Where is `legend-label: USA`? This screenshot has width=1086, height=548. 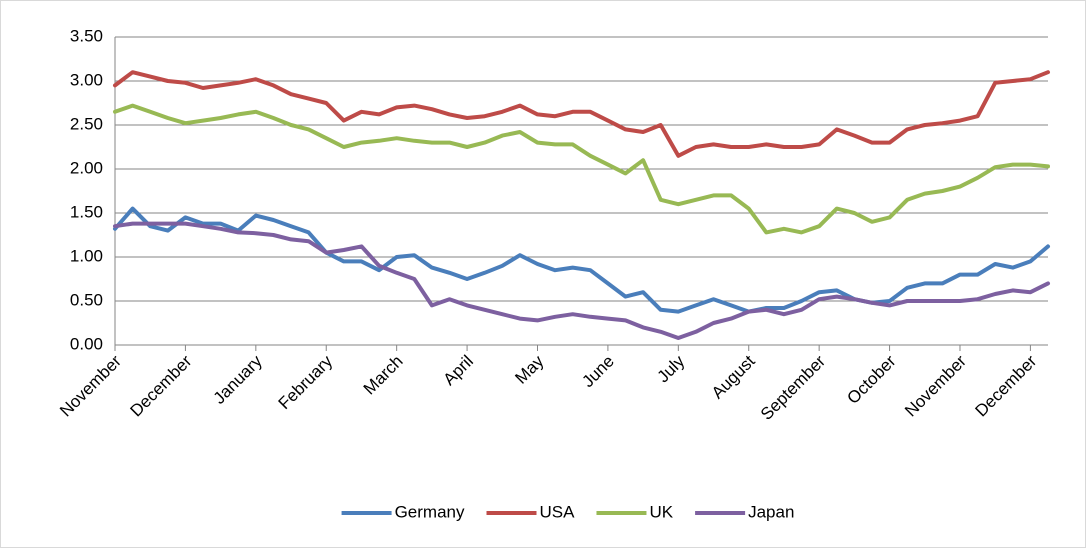
legend-label: USA is located at coordinates (558, 511).